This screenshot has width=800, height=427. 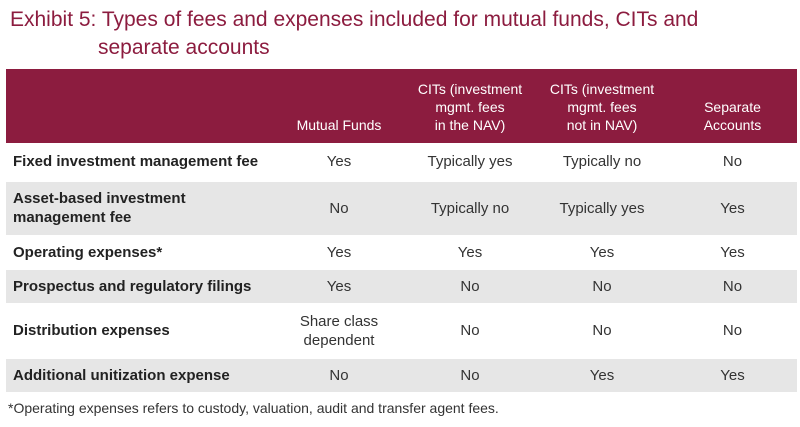 I want to click on cell-cits-not-in-nav: Typically no, so click(x=602, y=162).